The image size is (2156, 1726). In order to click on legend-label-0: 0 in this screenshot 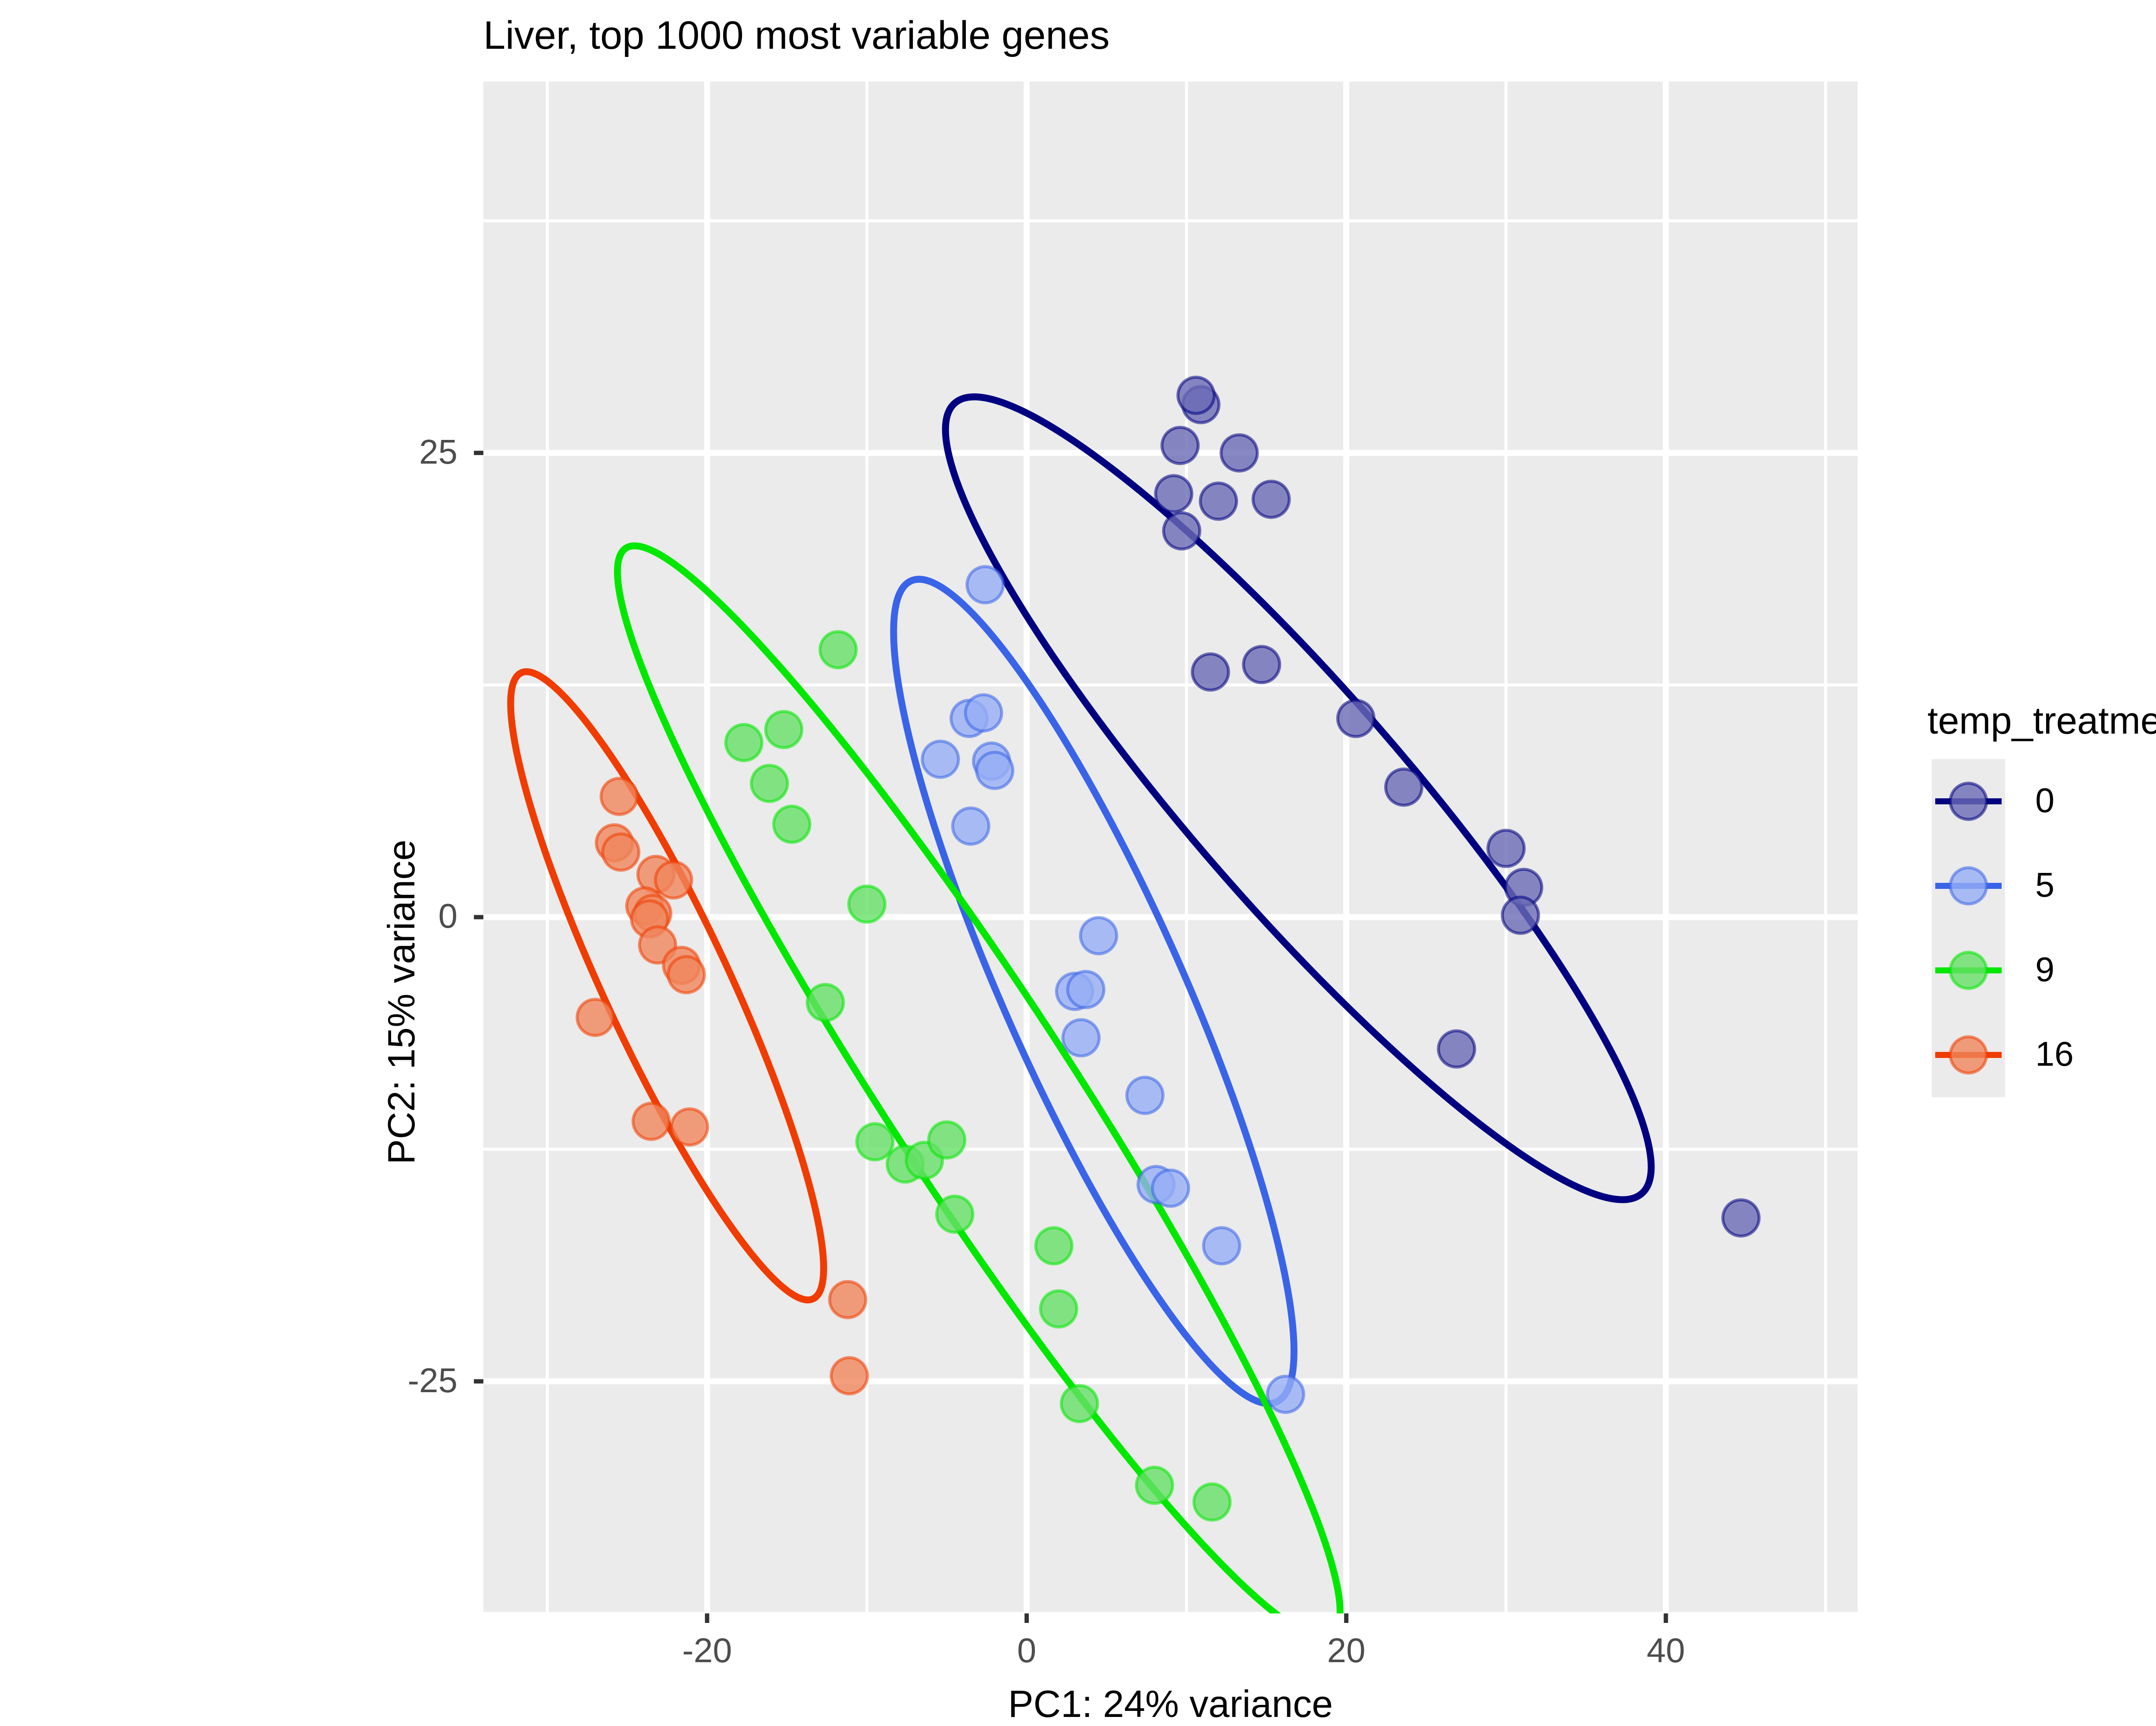, I will do `click(2045, 800)`.